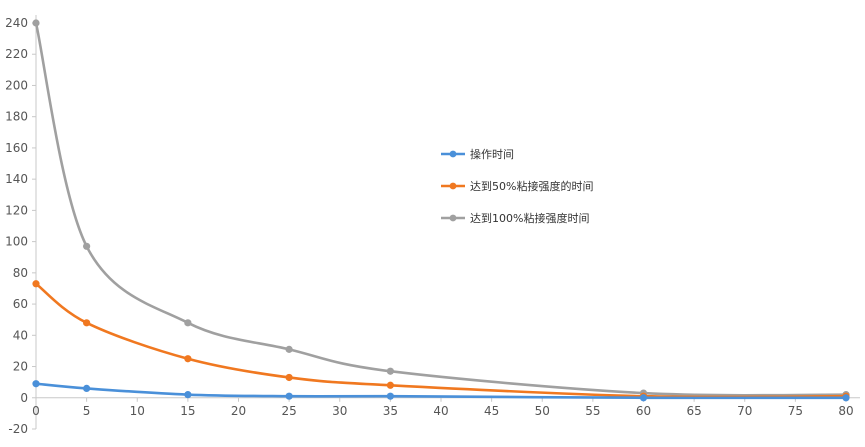 The width and height of the screenshot is (865, 447). I want to click on y-tick-label: 200, so click(16, 85).